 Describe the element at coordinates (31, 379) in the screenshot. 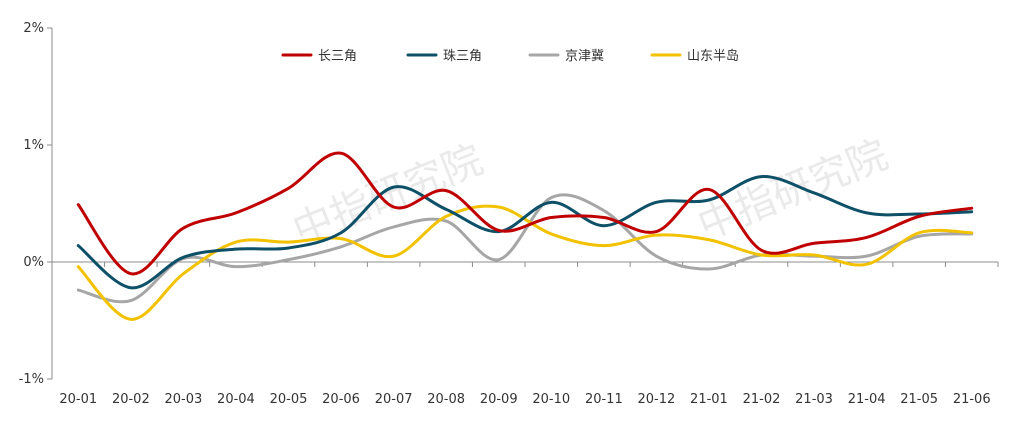

I see `y-tick-label: -1%` at that location.